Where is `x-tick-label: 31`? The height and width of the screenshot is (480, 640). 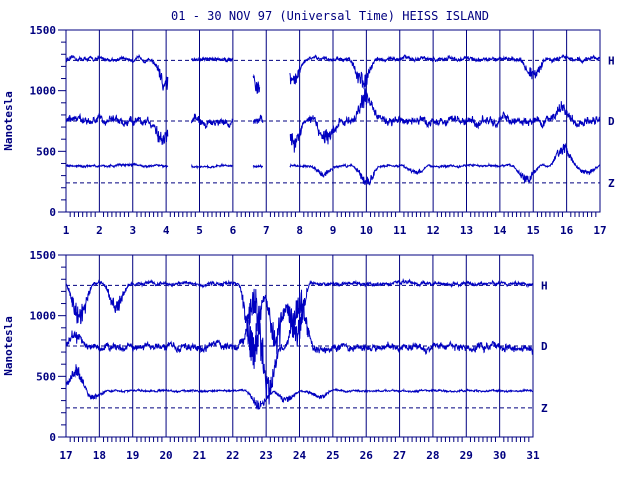
x-tick-label: 31 is located at coordinates (533, 455).